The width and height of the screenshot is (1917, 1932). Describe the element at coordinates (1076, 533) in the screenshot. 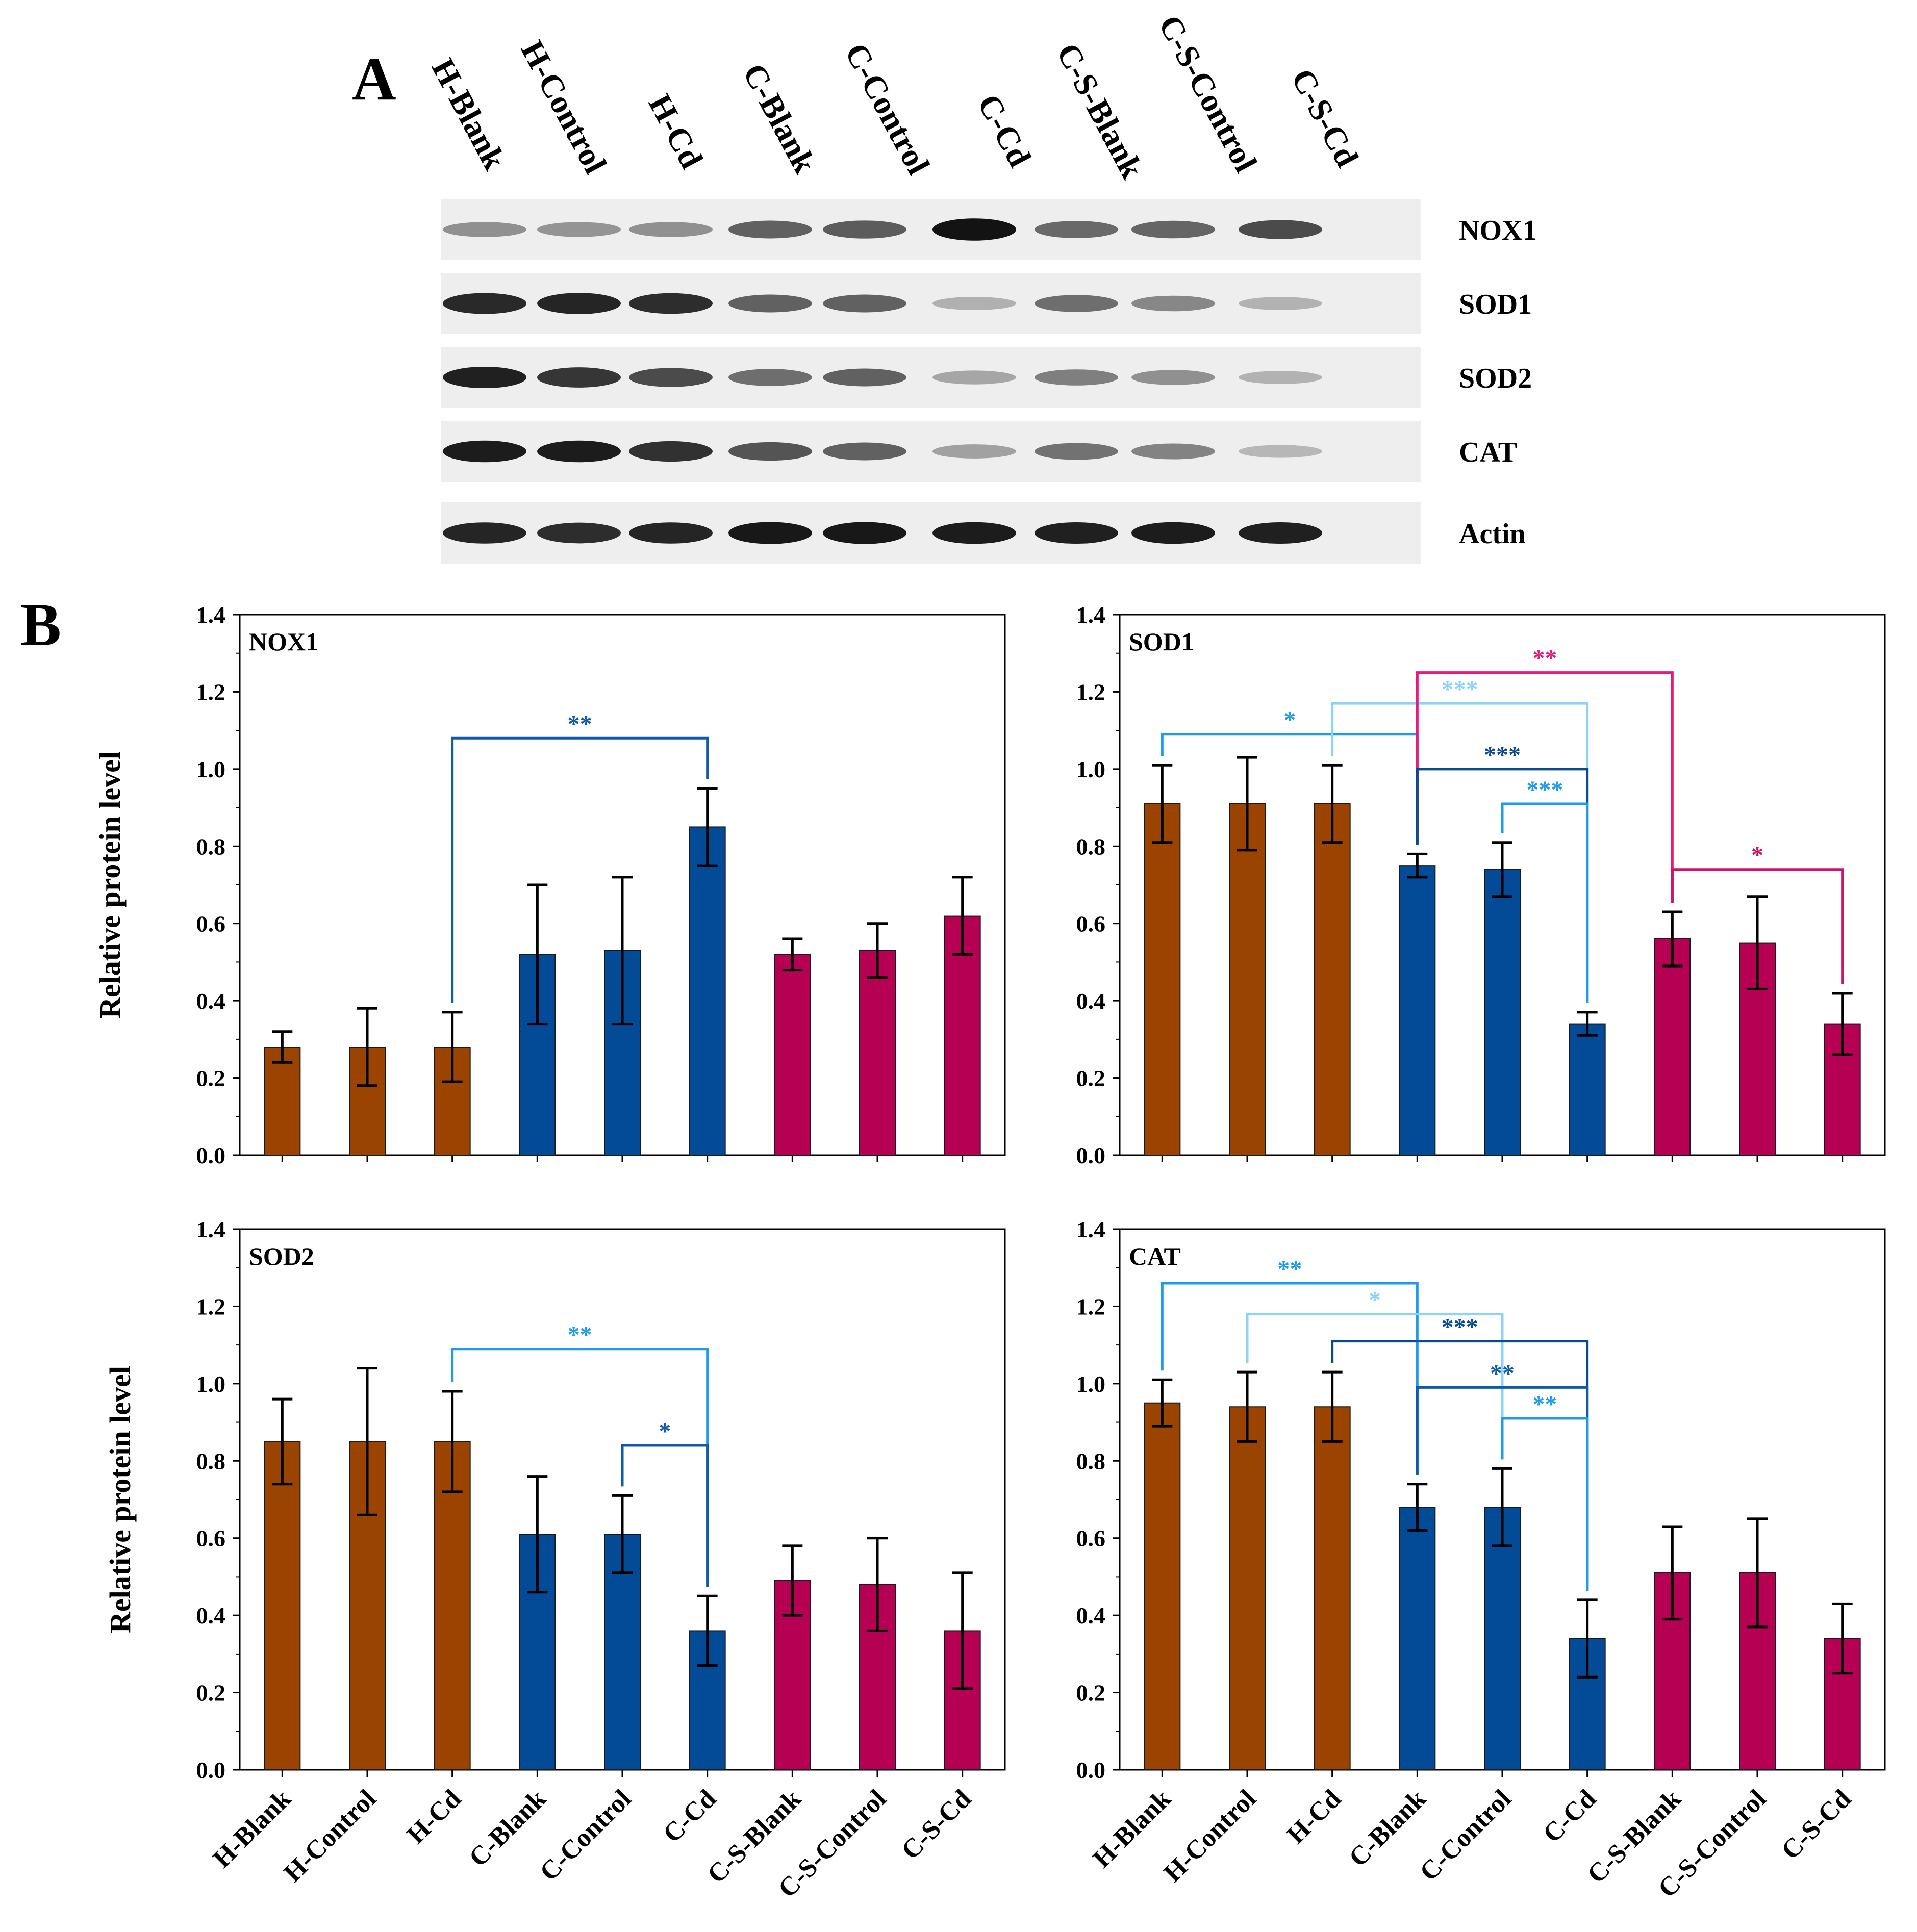

I see `blot-band-actin-c-s-blank` at that location.